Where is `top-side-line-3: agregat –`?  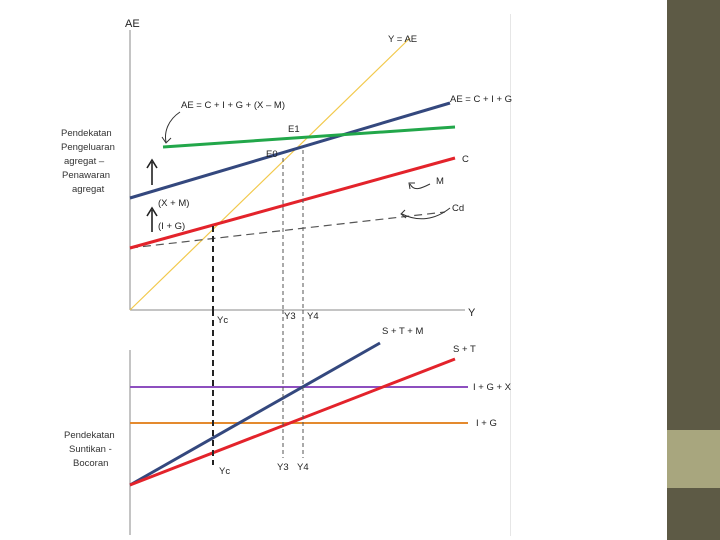 top-side-line-3: agregat – is located at coordinates (84, 161).